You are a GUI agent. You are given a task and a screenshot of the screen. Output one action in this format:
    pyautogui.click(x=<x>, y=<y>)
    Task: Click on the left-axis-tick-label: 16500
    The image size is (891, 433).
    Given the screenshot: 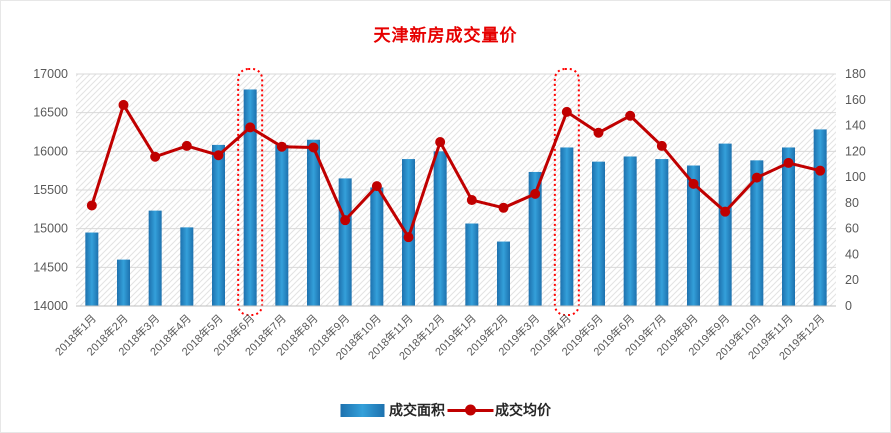 What is the action you would take?
    pyautogui.click(x=50, y=113)
    